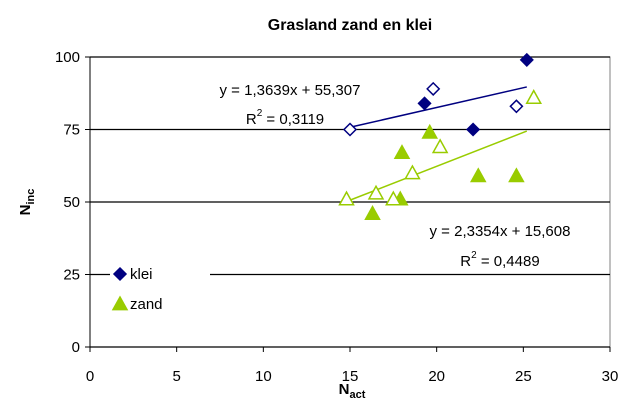  Describe the element at coordinates (76, 347) in the screenshot. I see `y-tick-label: 0` at that location.